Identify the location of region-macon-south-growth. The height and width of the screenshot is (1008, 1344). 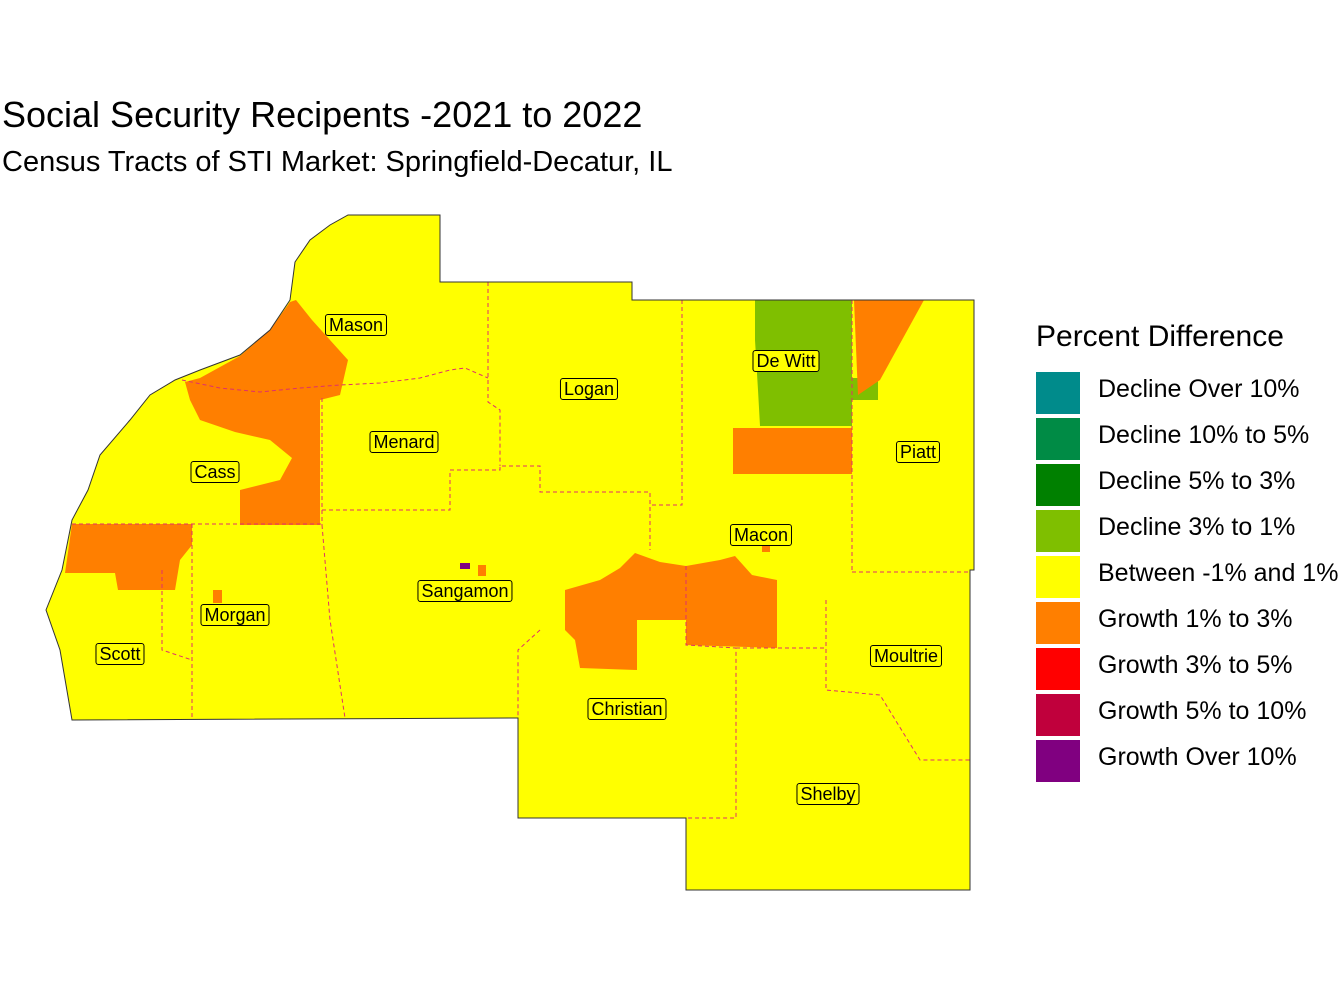
(731, 602).